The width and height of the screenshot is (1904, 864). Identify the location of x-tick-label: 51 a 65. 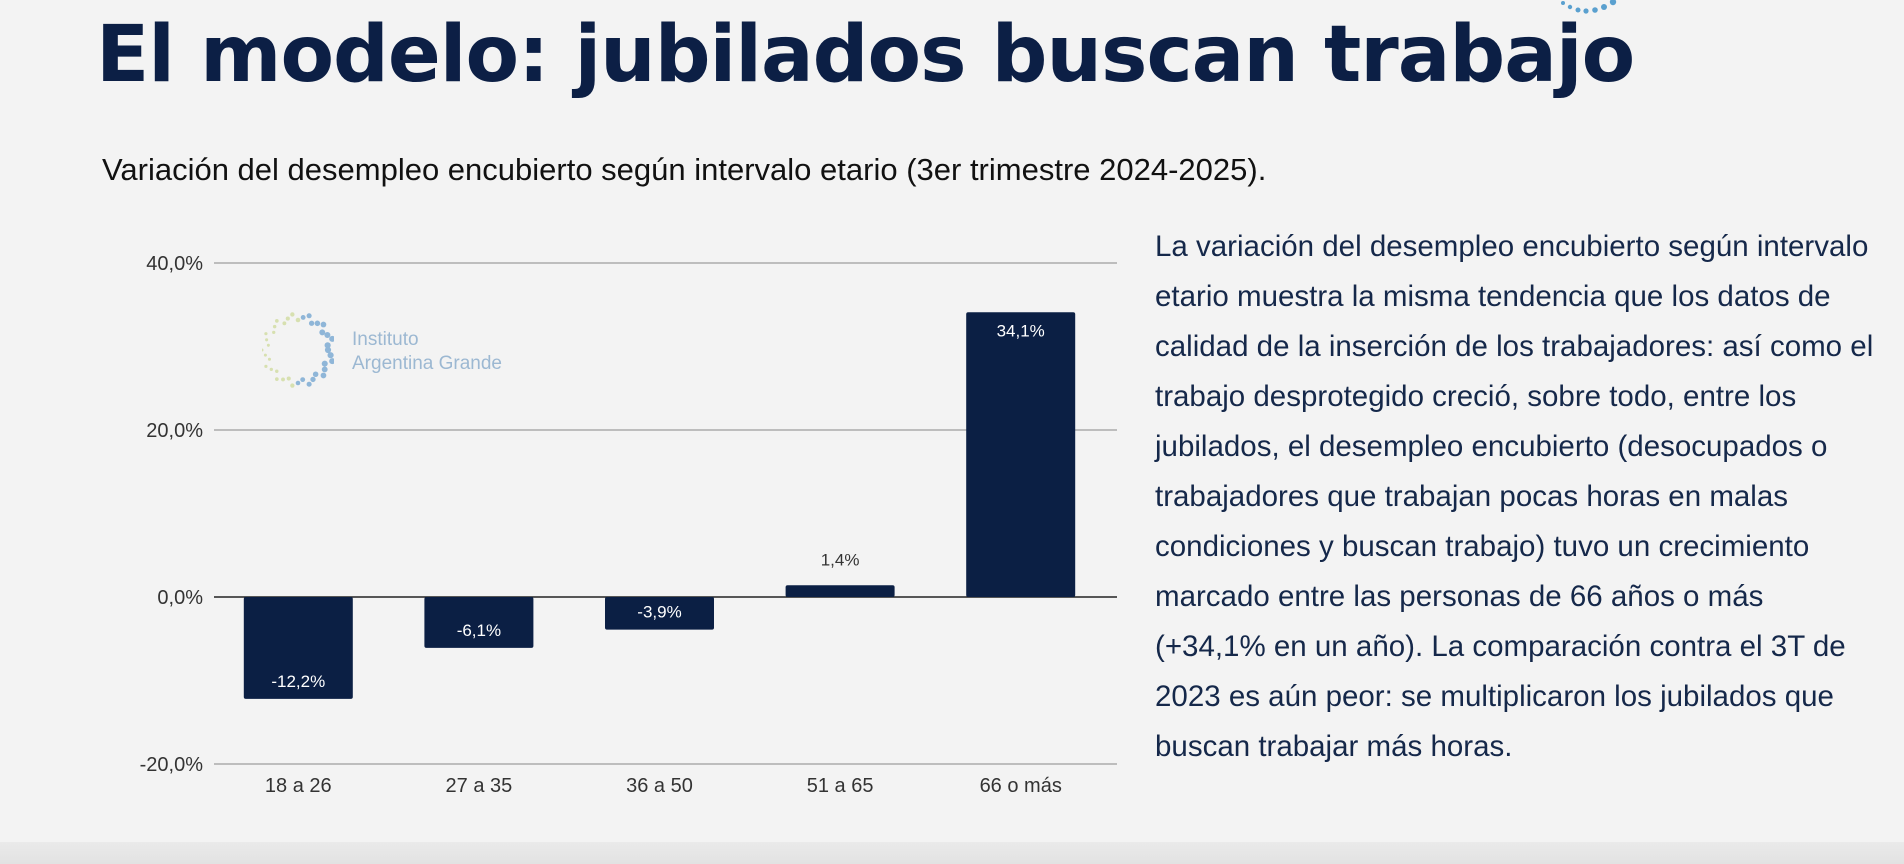
(840, 786).